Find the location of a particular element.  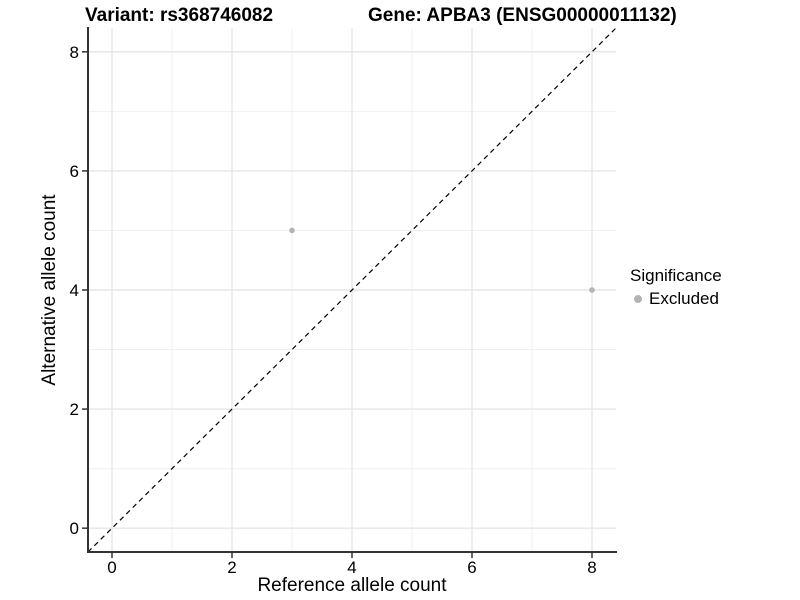

y-axis-title: Alternative allele count is located at coordinates (49, 290).